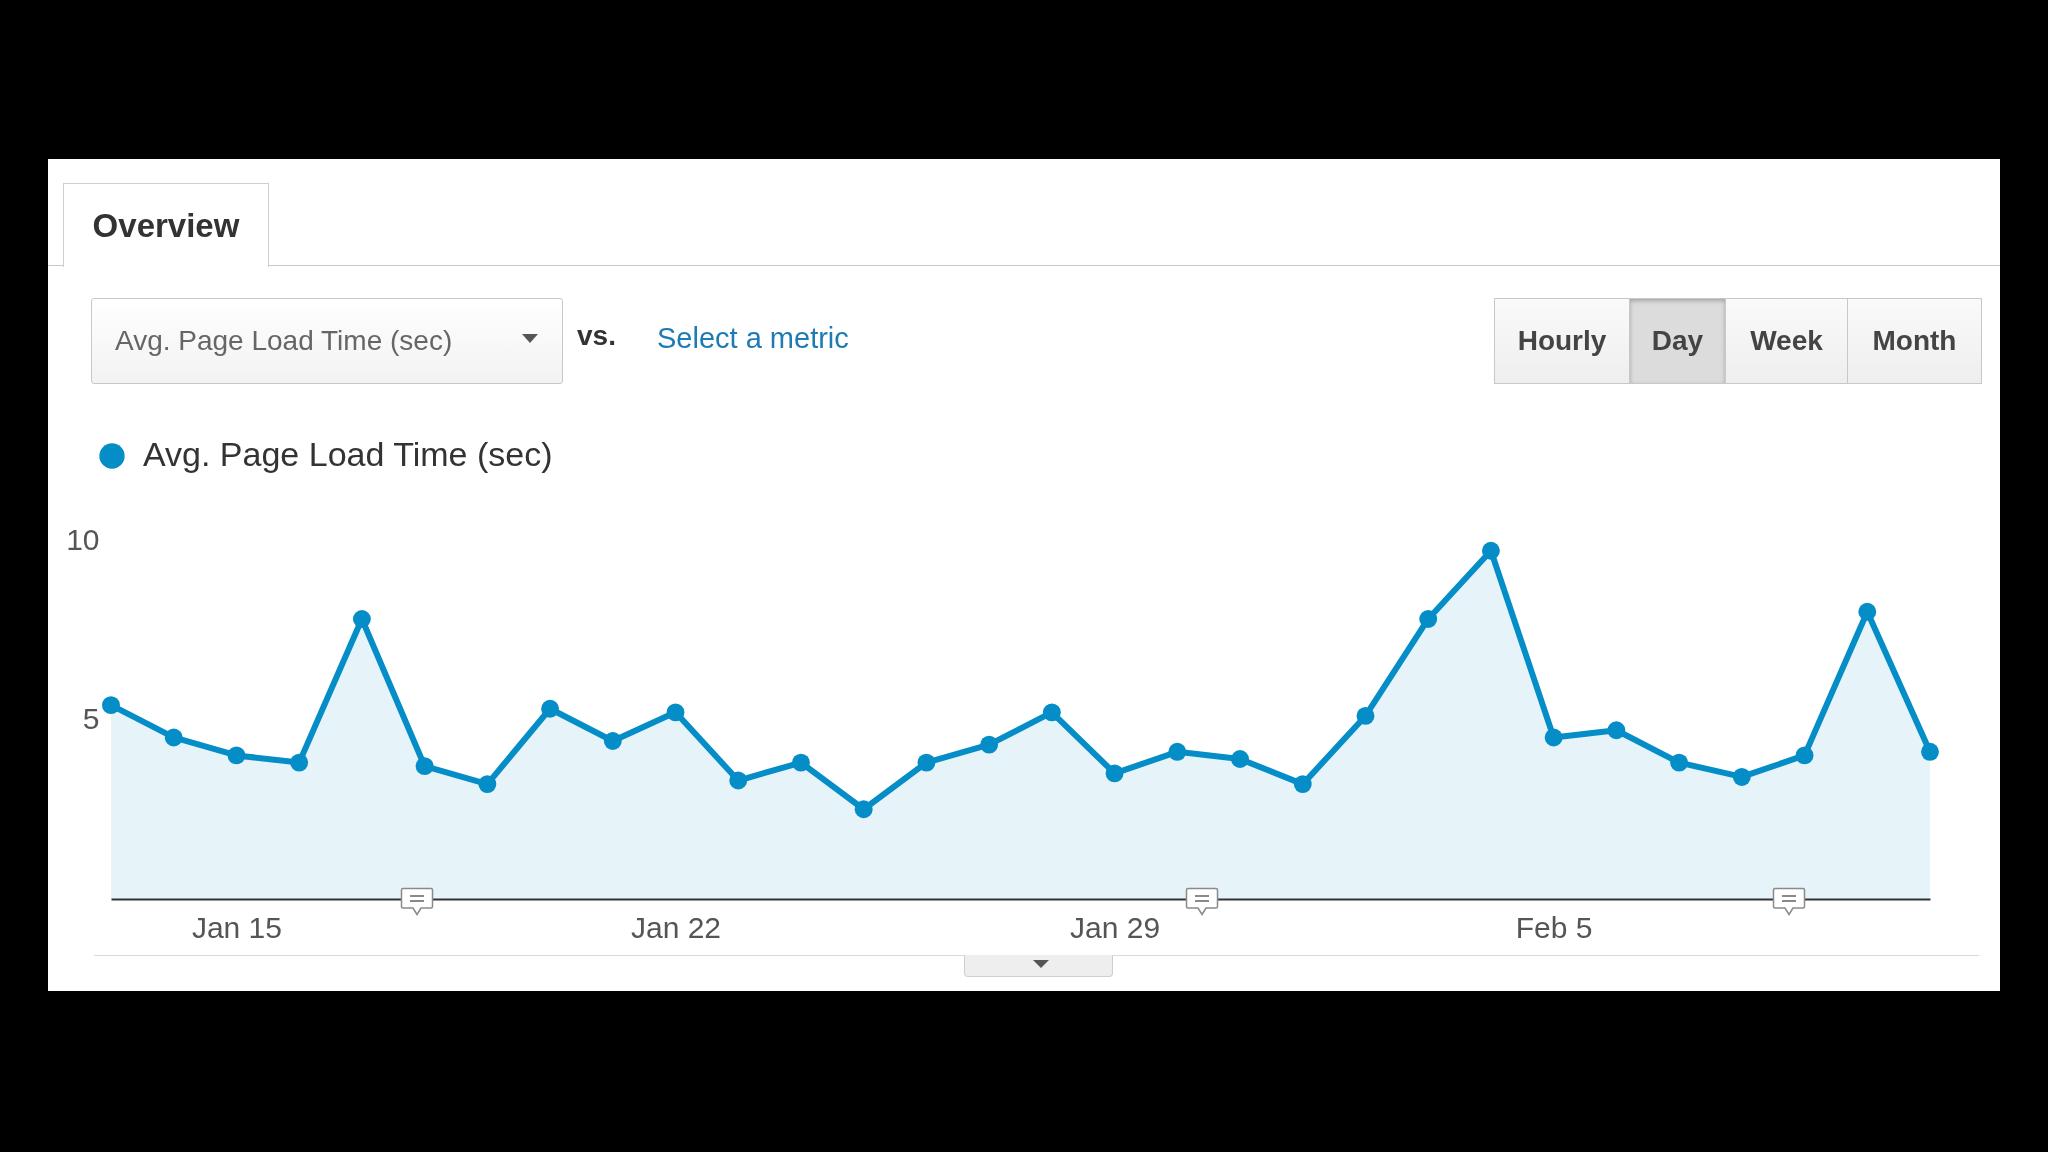 The height and width of the screenshot is (1152, 2048). What do you see at coordinates (1677, 341) in the screenshot?
I see `period-button: Day` at bounding box center [1677, 341].